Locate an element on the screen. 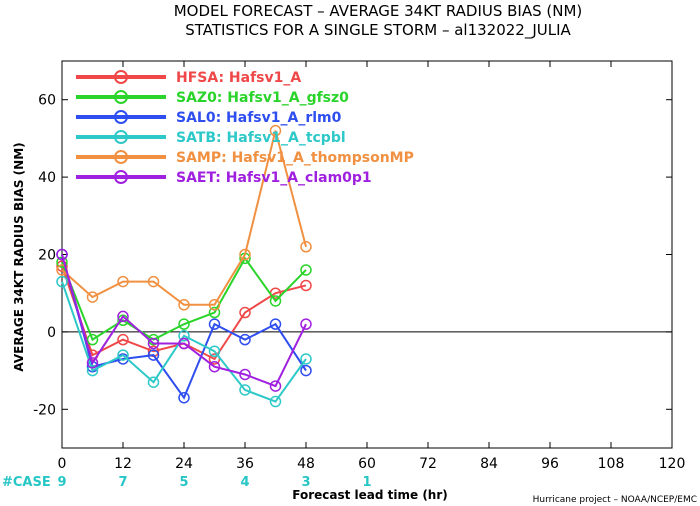  legend-entry: SAL0: Hafsv1_A_rlm0 is located at coordinates (259, 118).